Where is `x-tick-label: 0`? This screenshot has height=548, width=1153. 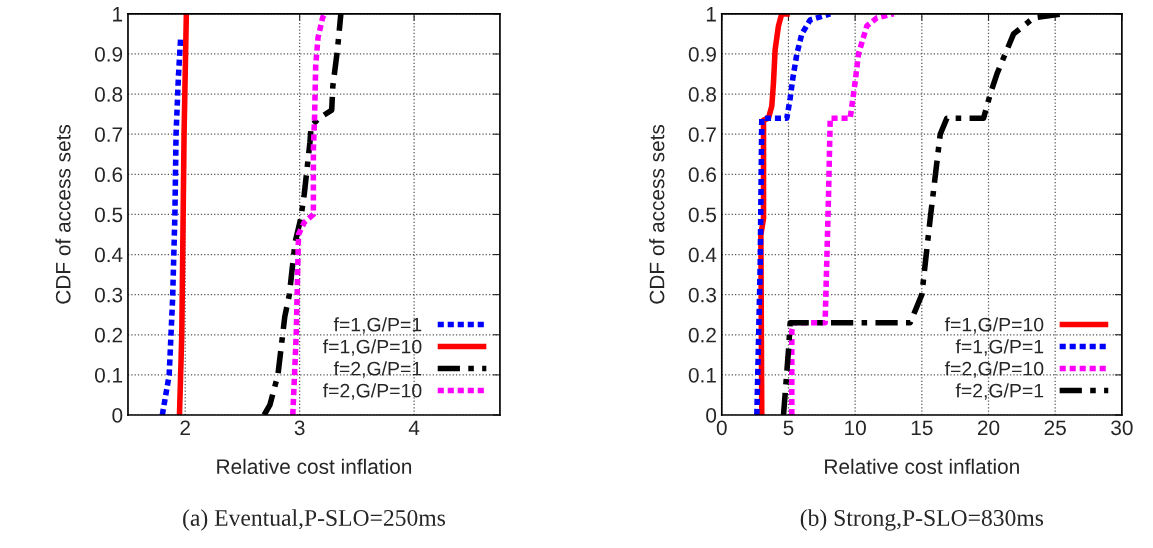 x-tick-label: 0 is located at coordinates (721, 428).